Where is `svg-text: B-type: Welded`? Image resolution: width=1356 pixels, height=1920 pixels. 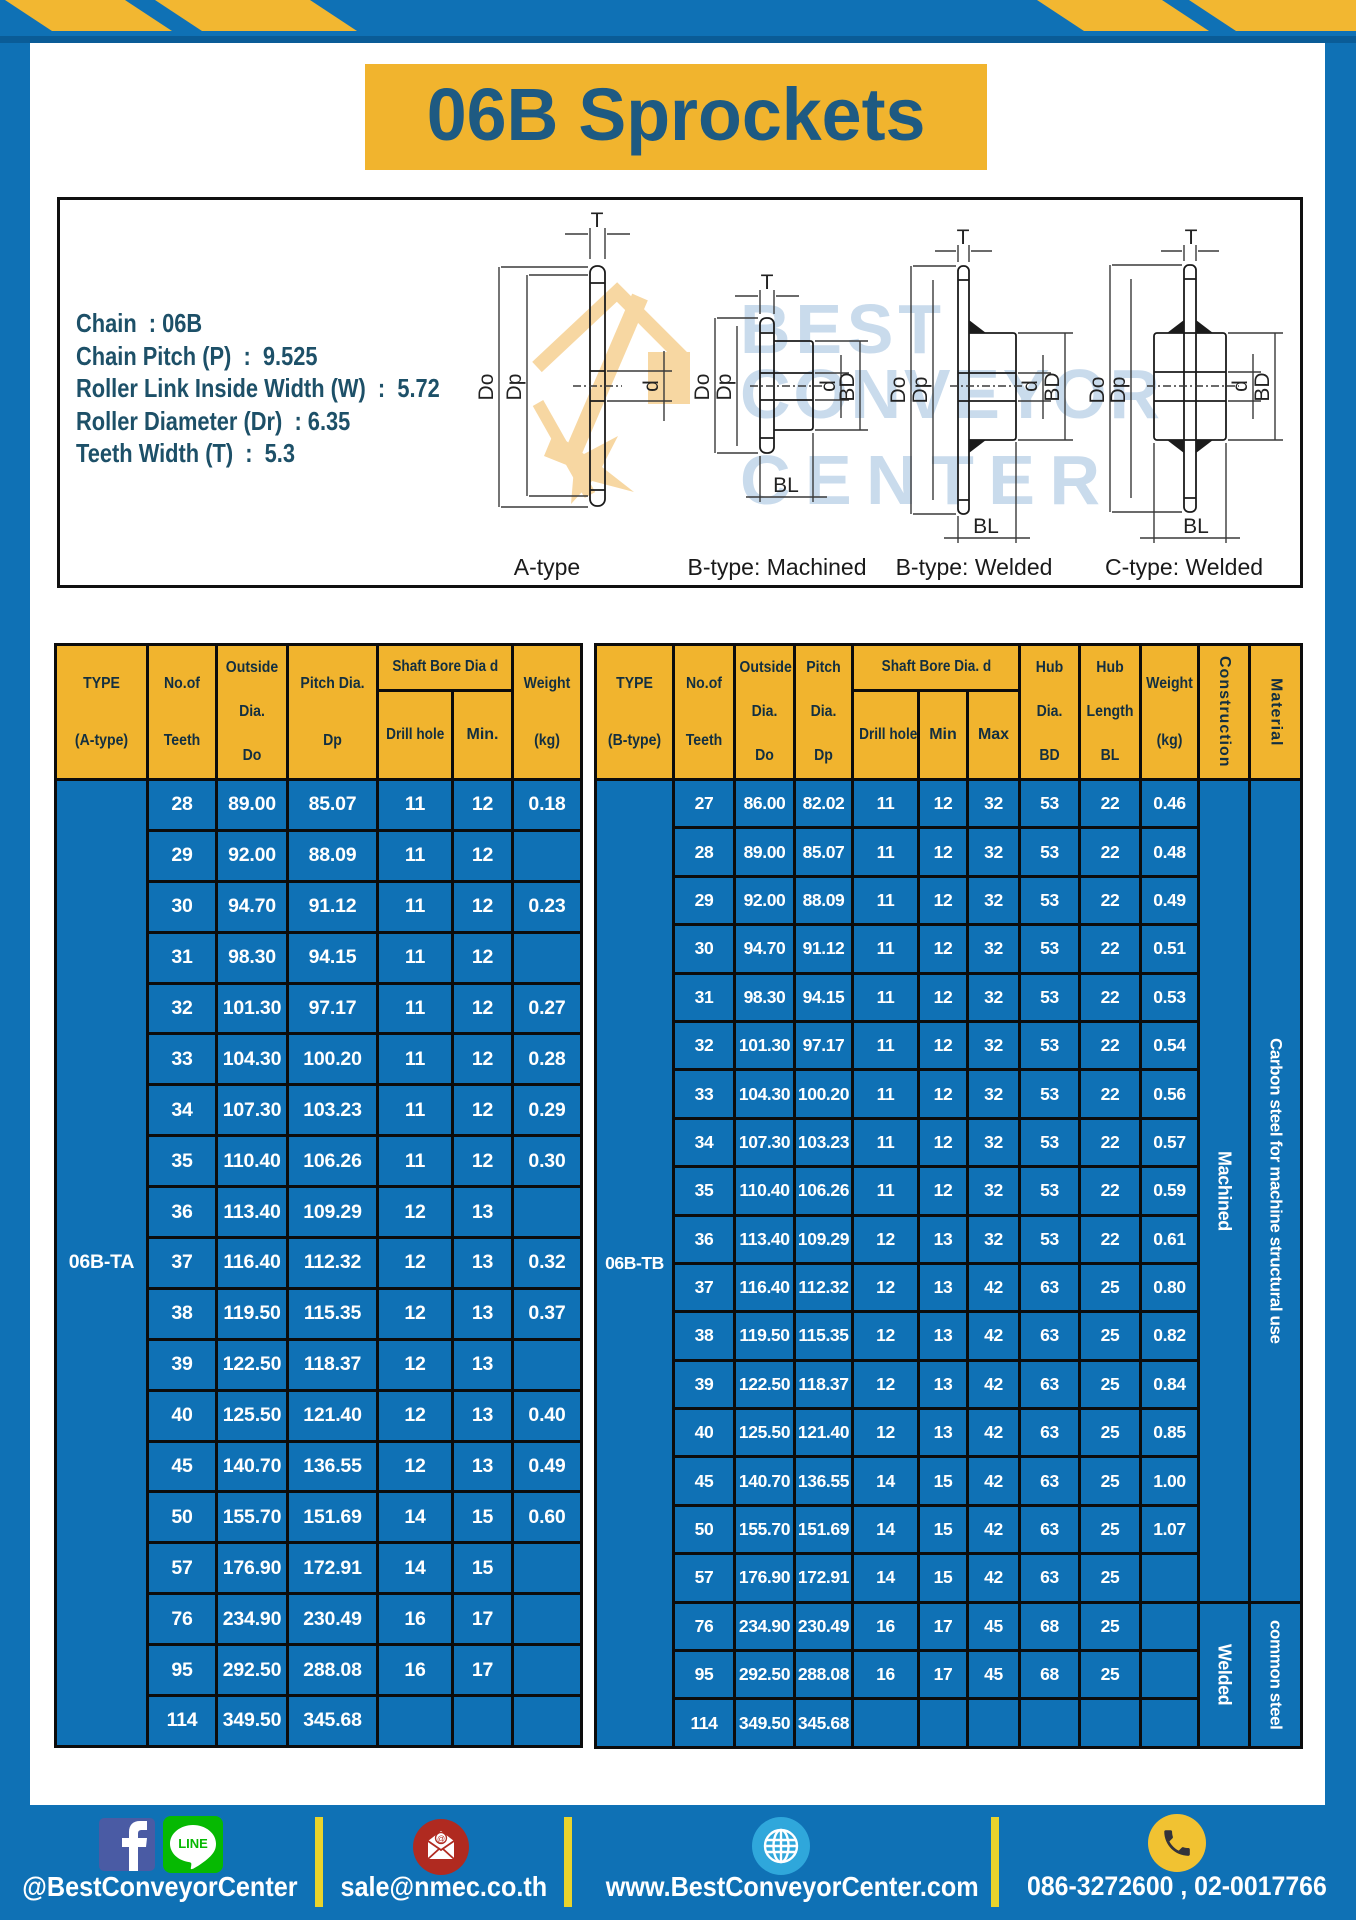 svg-text: B-type: Welded is located at coordinates (974, 567).